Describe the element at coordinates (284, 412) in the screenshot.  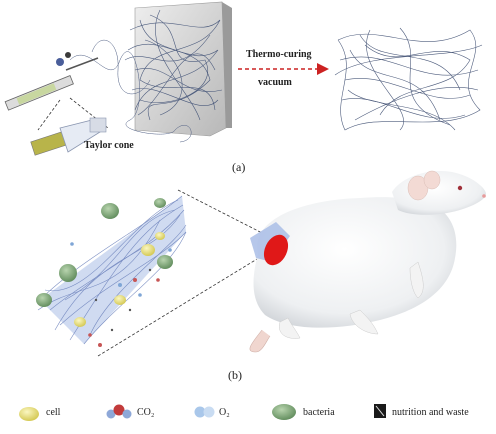
I see `bacteria-icon` at that location.